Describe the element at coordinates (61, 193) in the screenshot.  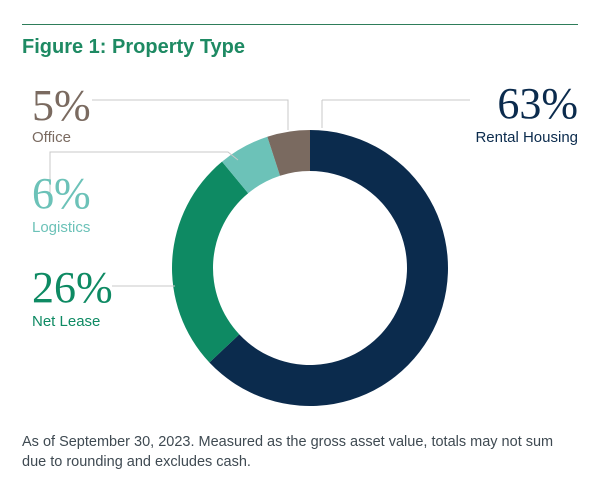
I see `value-label-logistics: 6%` at that location.